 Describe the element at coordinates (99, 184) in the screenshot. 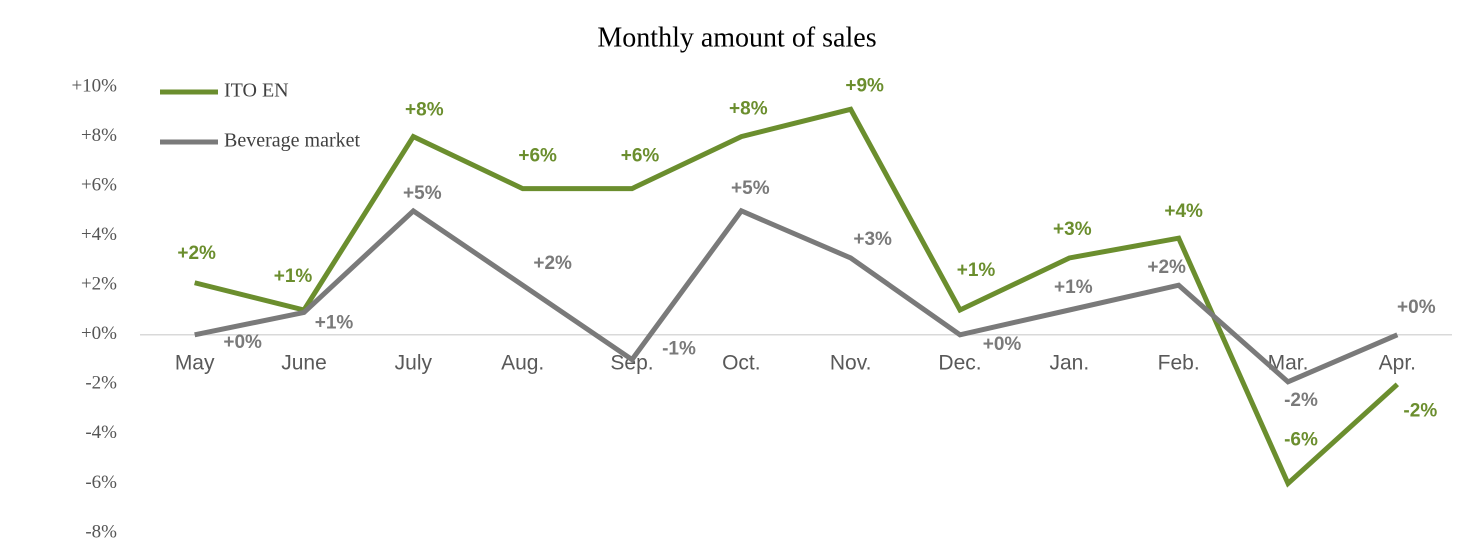

I see `y-tick-label: +6%` at that location.